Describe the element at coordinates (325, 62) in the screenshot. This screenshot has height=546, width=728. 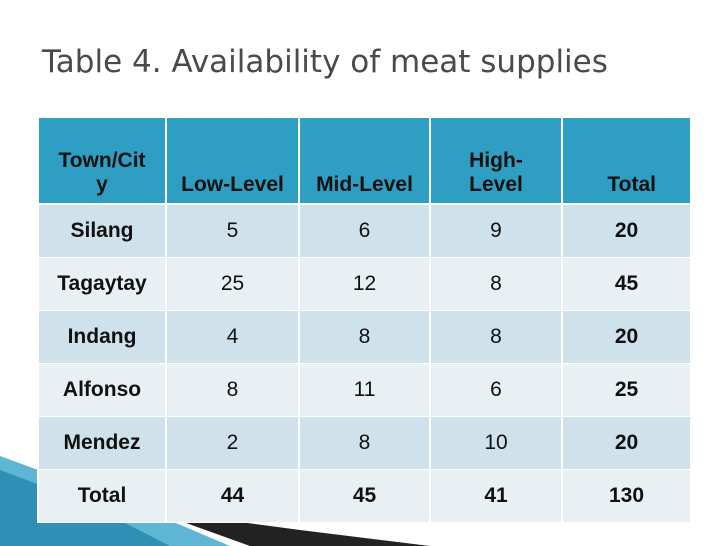
I see `slide-title: Table 4. Availability of meat supplies` at that location.